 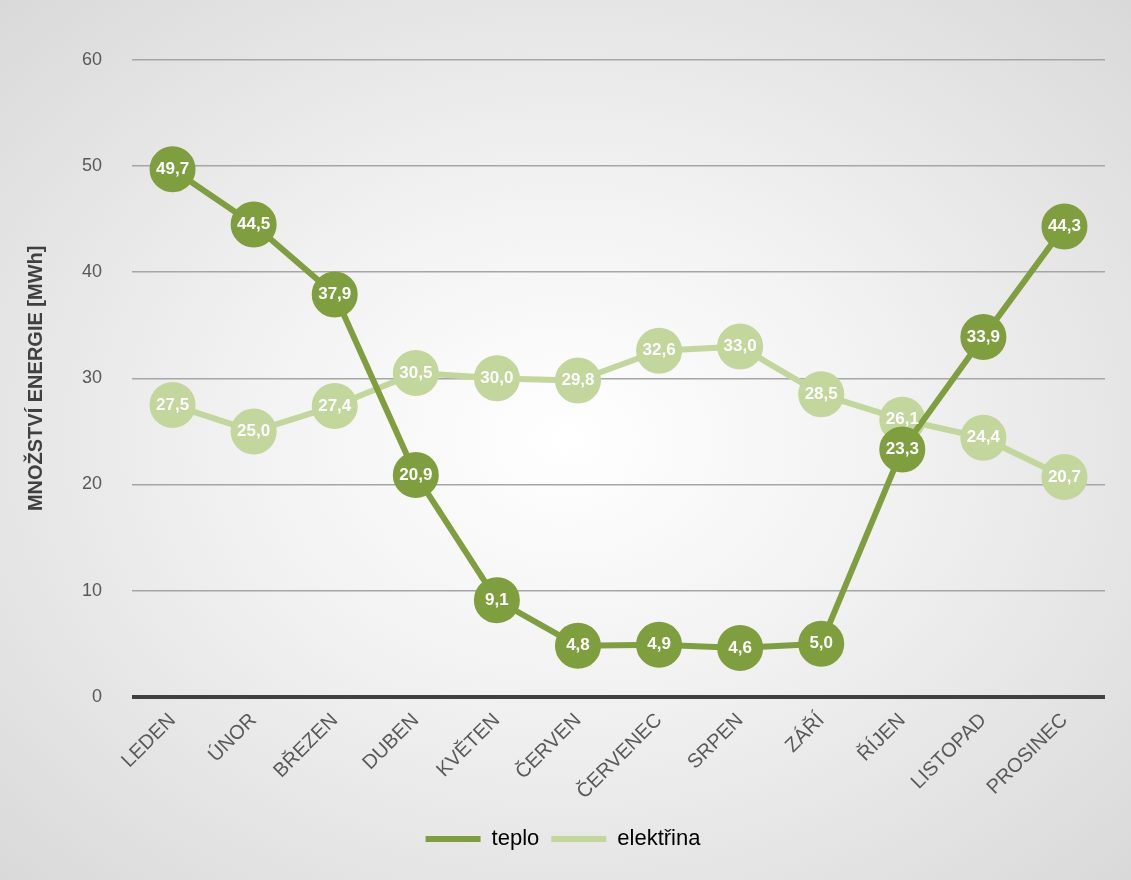 What do you see at coordinates (902, 449) in the screenshot?
I see `data-label: 23,3` at bounding box center [902, 449].